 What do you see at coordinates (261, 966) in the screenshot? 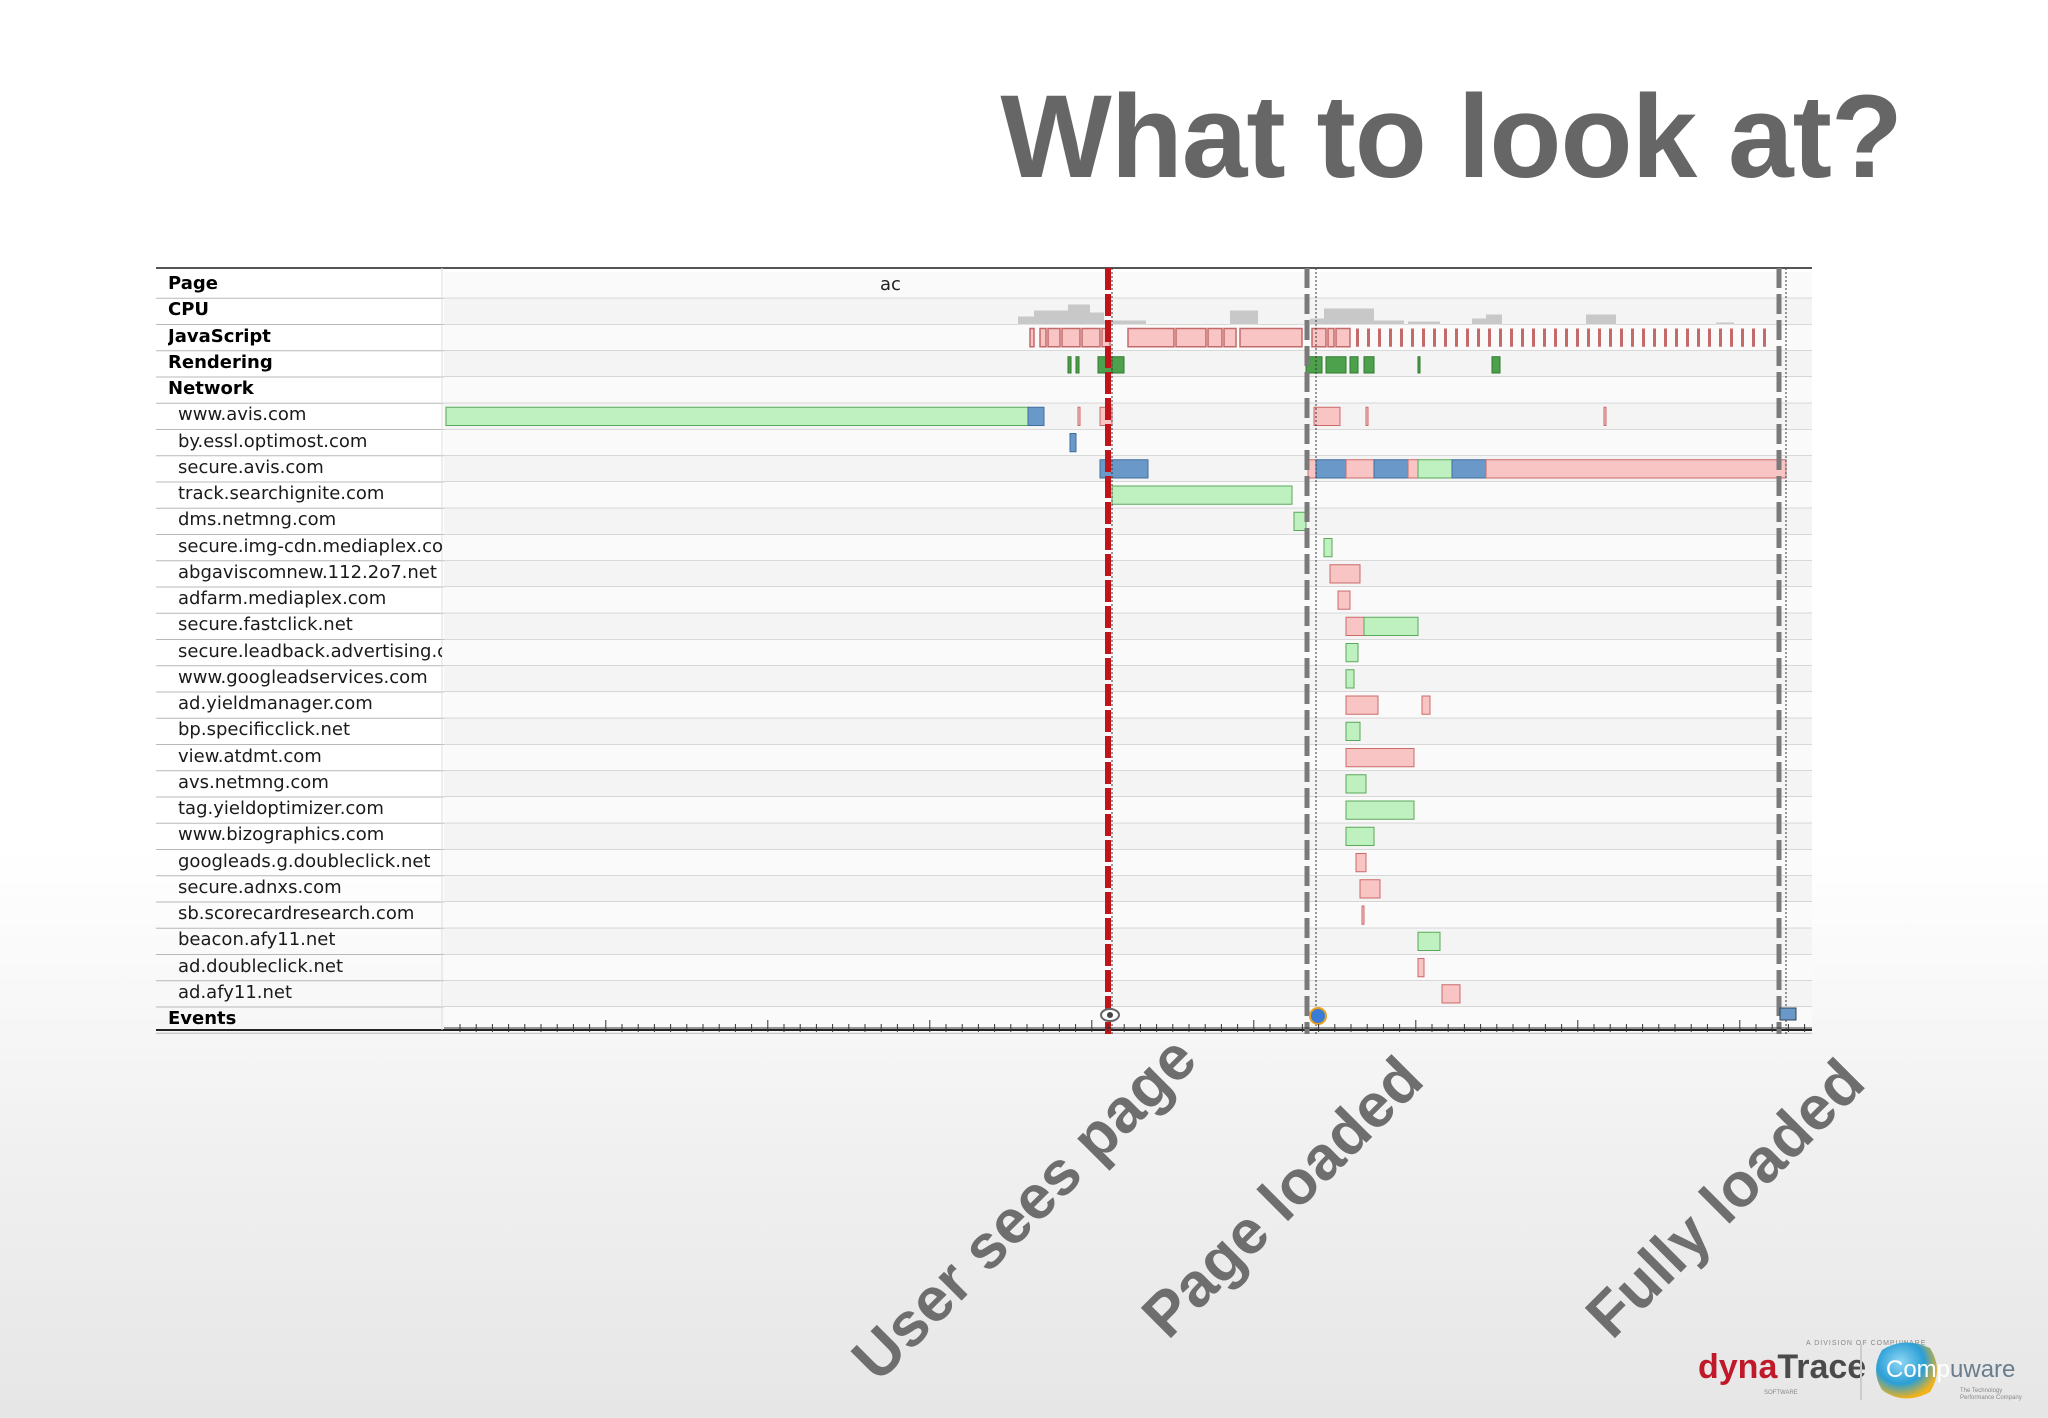
I see `host-label: ad.doubleclick.net` at bounding box center [261, 966].